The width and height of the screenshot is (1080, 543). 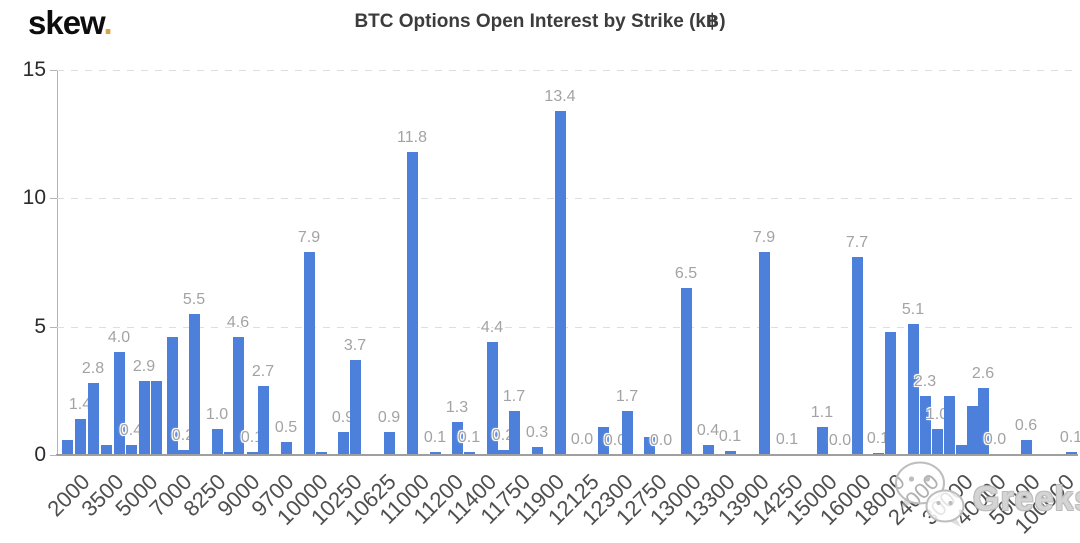 What do you see at coordinates (355, 346) in the screenshot?
I see `bar-value-label: 3.7` at bounding box center [355, 346].